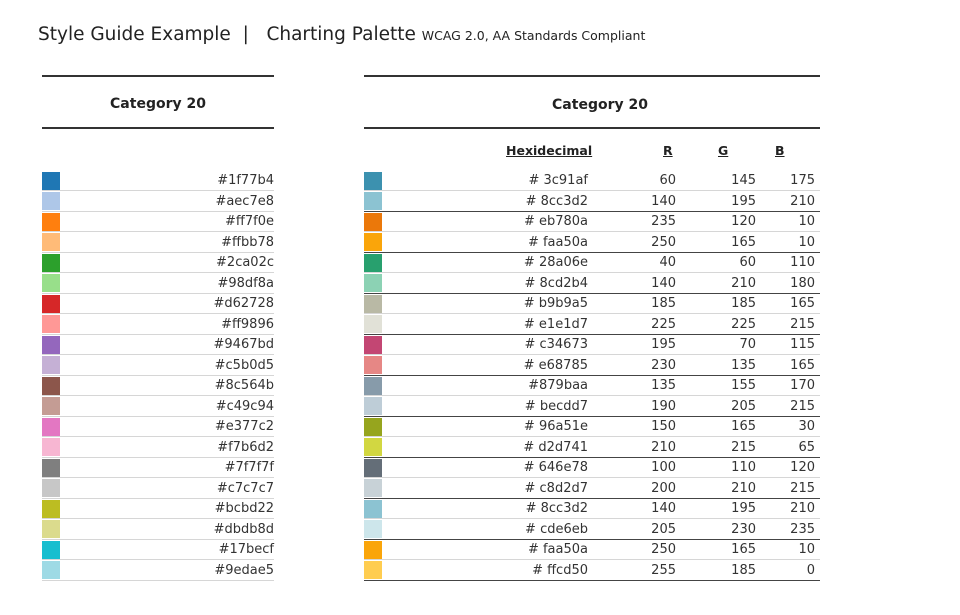 The width and height of the screenshot is (960, 615). I want to click on table-row: #98df8a, so click(158, 284).